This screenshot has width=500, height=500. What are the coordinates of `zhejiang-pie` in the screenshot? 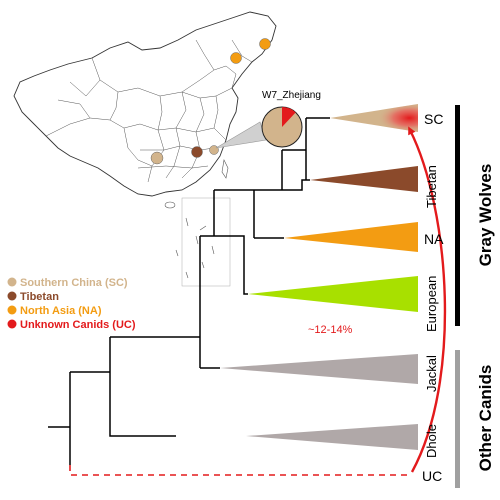 It's located at (282, 127).